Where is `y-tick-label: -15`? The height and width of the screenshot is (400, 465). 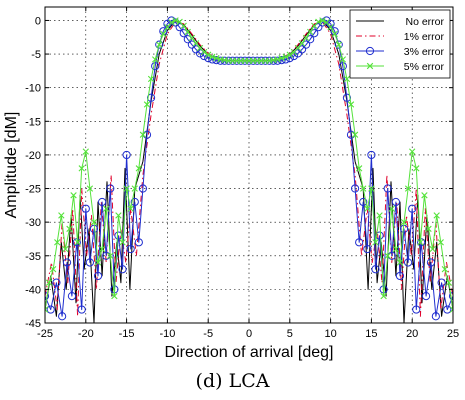
y-tick-label: -15 is located at coordinates (33, 122).